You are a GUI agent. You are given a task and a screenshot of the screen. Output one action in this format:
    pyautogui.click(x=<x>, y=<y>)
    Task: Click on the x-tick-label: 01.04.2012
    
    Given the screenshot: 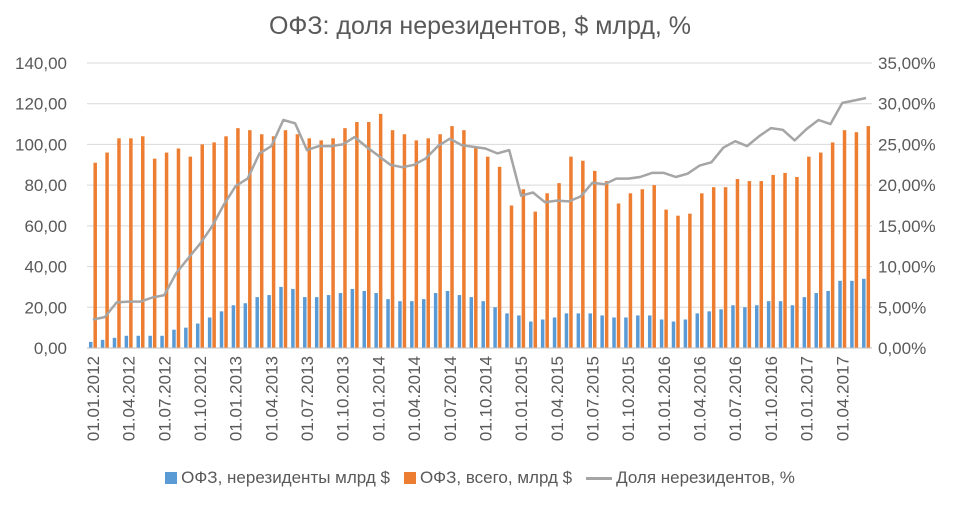 What is the action you would take?
    pyautogui.click(x=129, y=398)
    